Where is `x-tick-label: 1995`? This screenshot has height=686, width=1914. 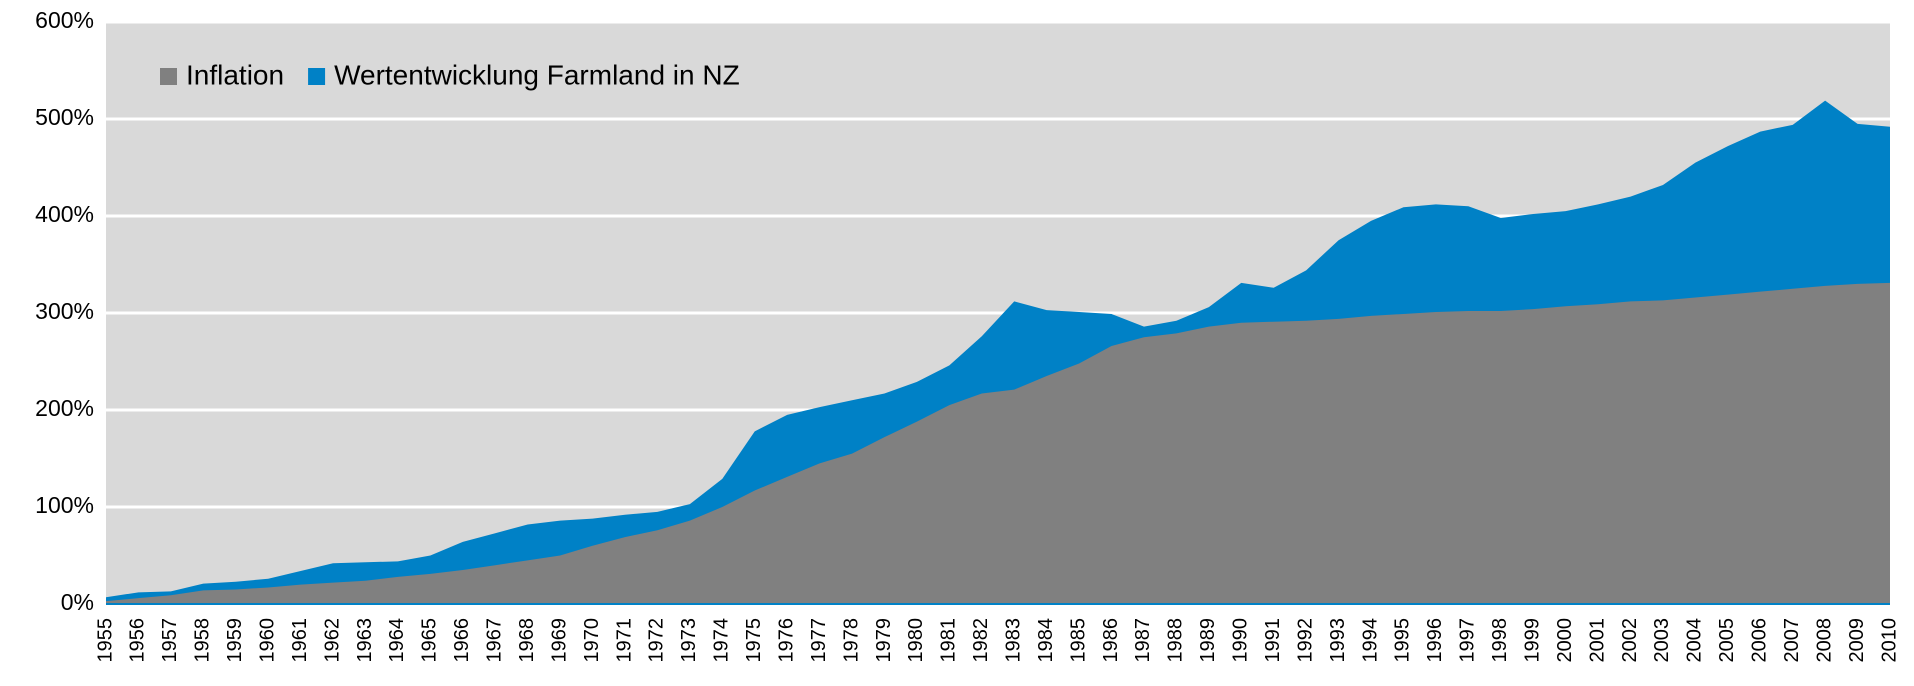 x-tick-label: 1995 is located at coordinates (1403, 640).